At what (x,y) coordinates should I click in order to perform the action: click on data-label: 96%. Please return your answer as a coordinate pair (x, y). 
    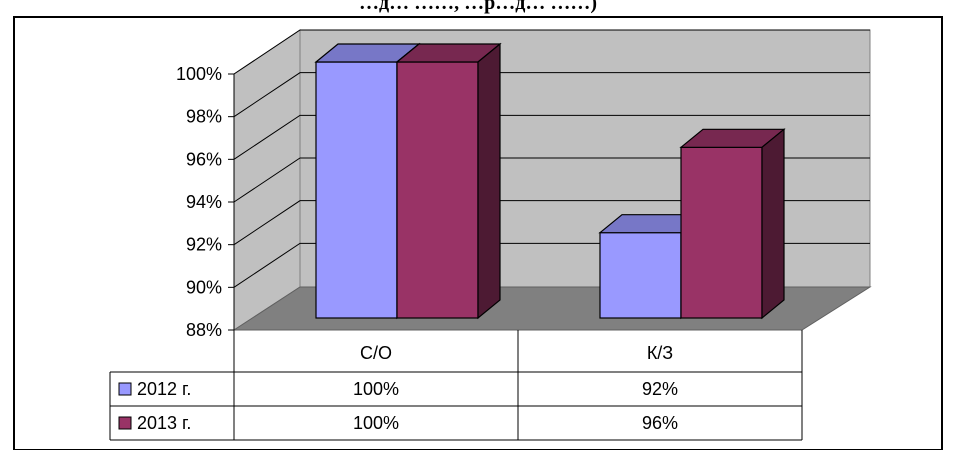
    Looking at the image, I should click on (660, 423).